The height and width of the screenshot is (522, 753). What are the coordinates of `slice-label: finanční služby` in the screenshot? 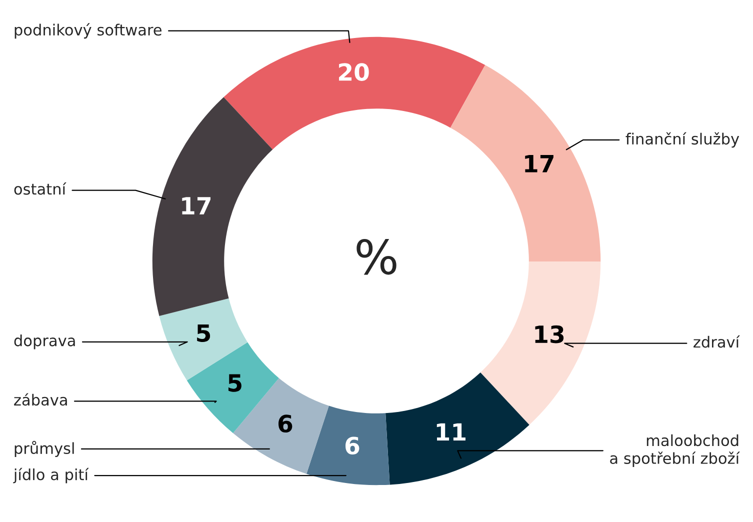 It's located at (683, 140).